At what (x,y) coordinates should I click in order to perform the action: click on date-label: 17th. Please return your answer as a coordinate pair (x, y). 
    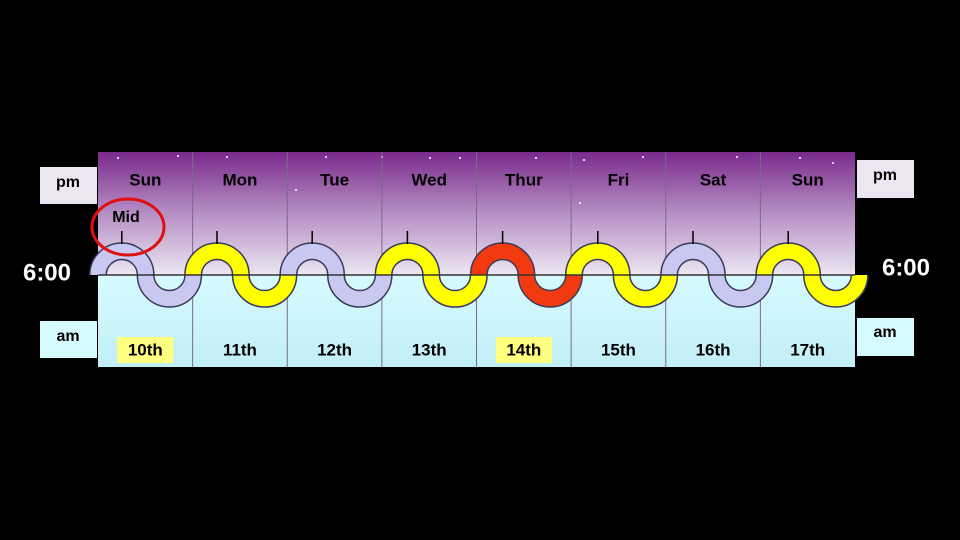
    Looking at the image, I should click on (807, 349).